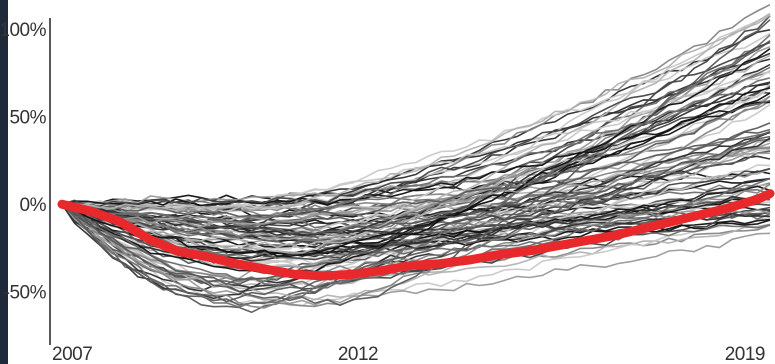 The width and height of the screenshot is (775, 364). What do you see at coordinates (23, 30) in the screenshot?
I see `y-tick-label: 100%` at bounding box center [23, 30].